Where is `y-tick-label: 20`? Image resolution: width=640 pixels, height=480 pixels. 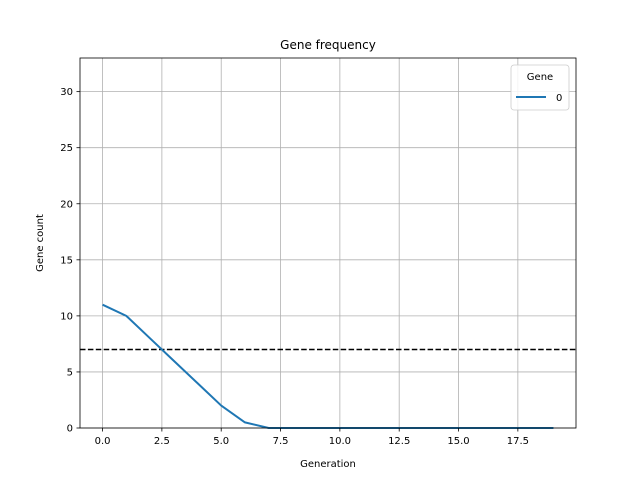 y-tick-label: 20 is located at coordinates (66, 204).